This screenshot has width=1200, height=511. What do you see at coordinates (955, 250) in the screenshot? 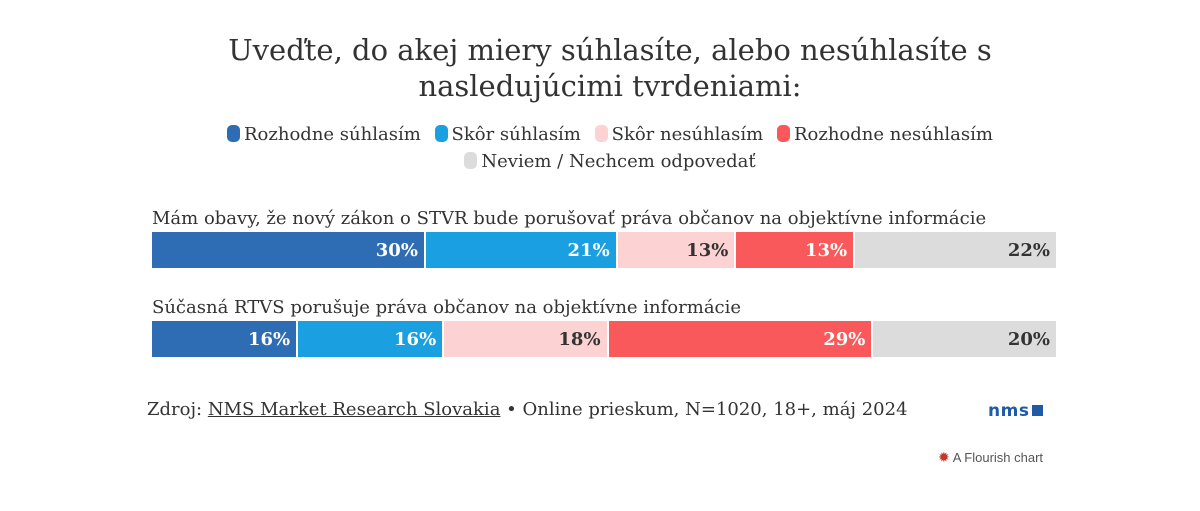
I see `bar-segment-5: 22%` at bounding box center [955, 250].